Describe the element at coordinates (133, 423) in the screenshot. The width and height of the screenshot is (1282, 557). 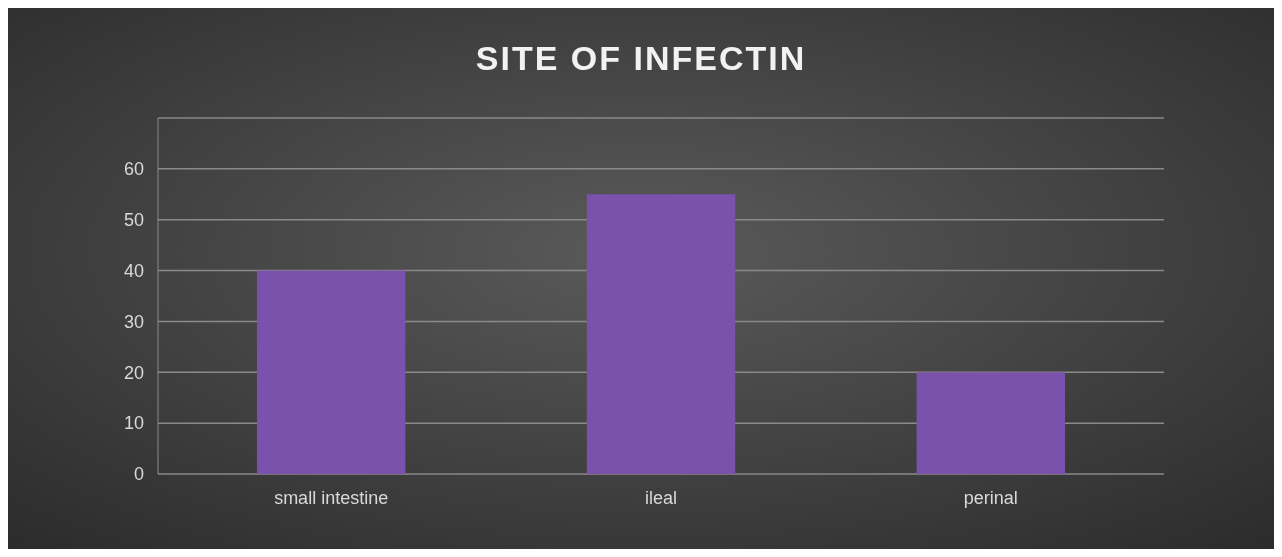
I see `y-tick-label: 10` at that location.